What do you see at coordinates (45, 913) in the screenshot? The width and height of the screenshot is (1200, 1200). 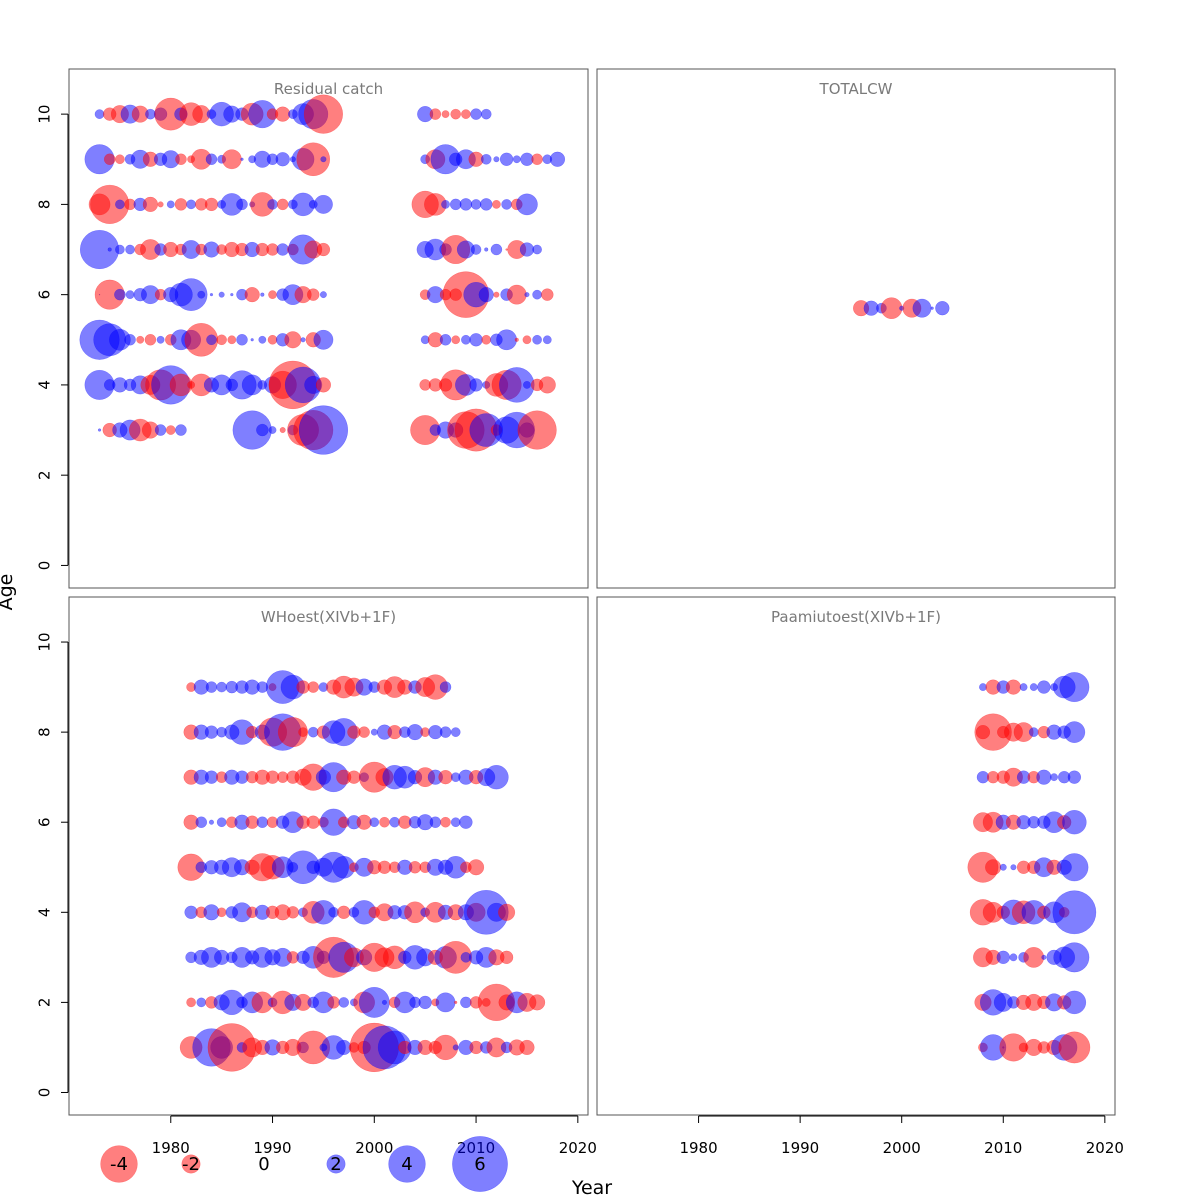 I see `y-tick-label: 4` at bounding box center [45, 913].